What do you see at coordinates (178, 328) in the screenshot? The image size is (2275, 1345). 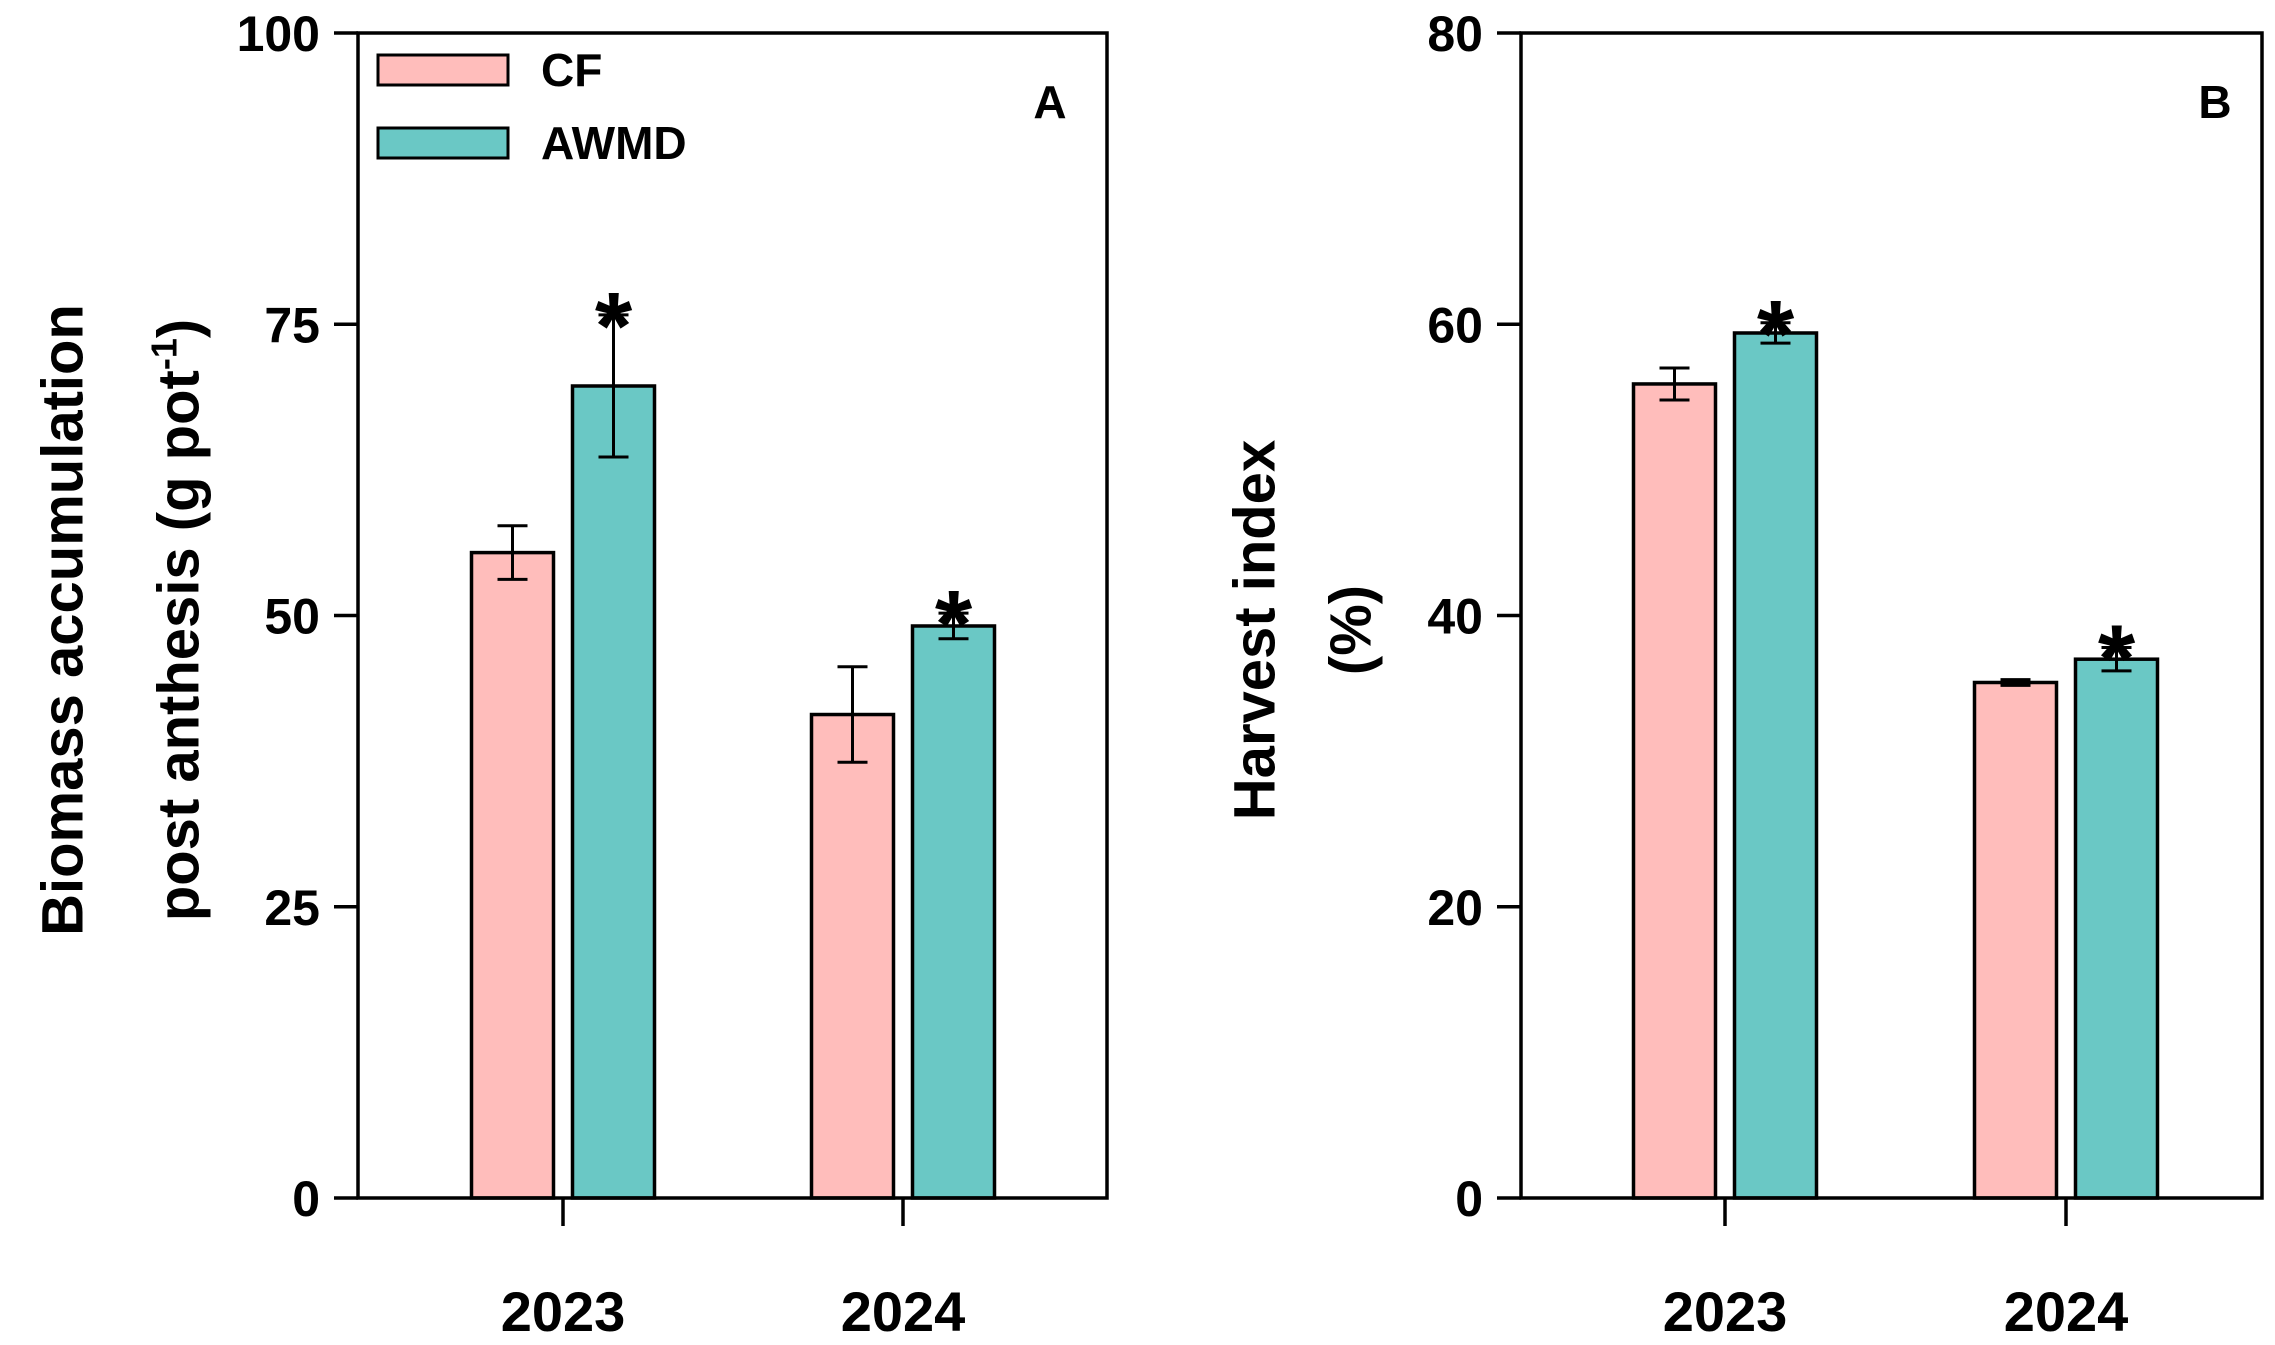 I see `panel-a-y-axis-title-line2-close: )` at bounding box center [178, 328].